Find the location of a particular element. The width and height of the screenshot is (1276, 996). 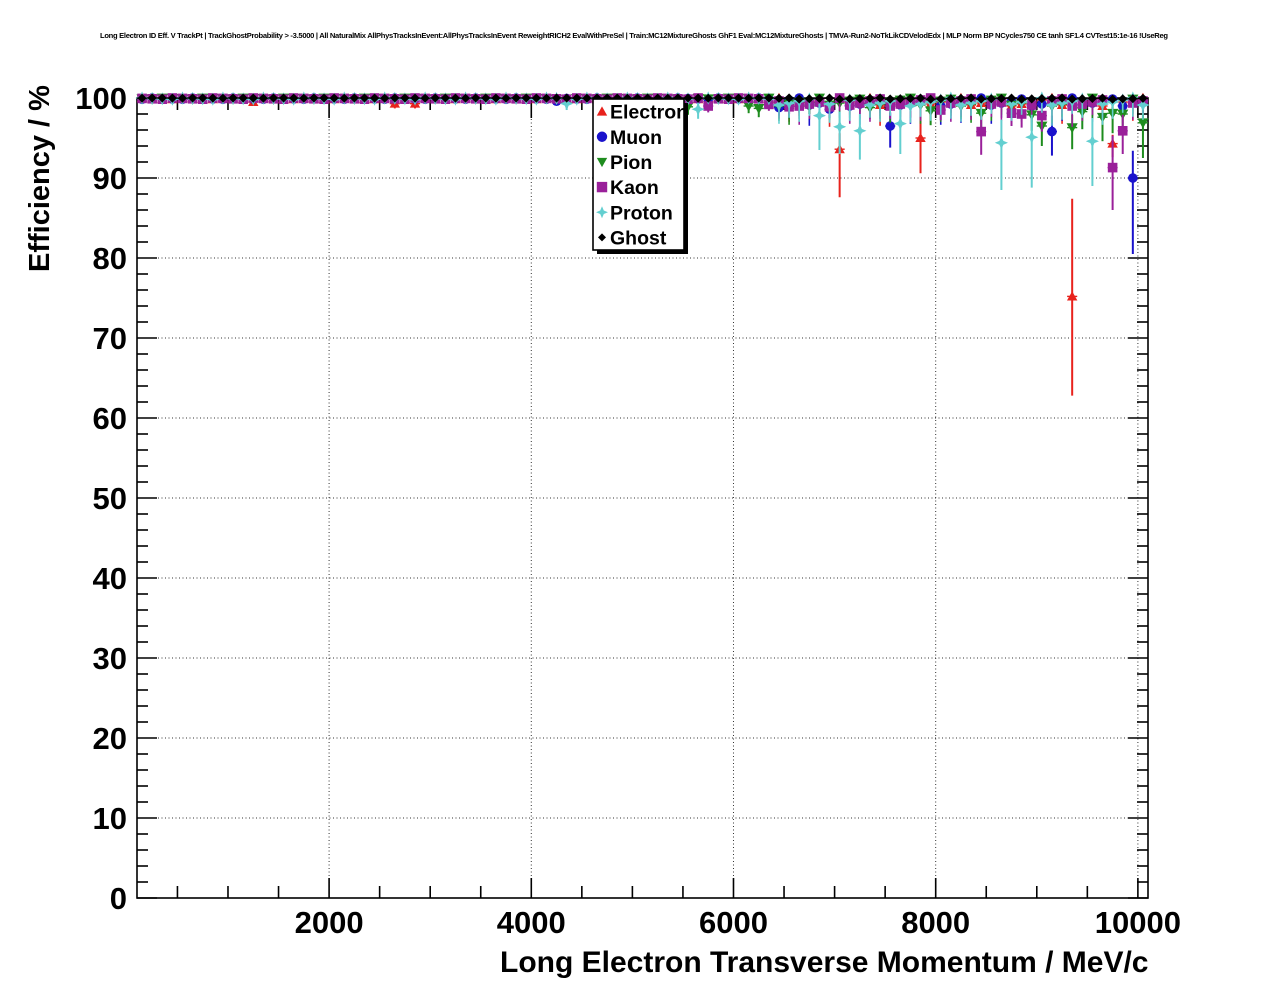

electron-marker-icon is located at coordinates (602, 111).